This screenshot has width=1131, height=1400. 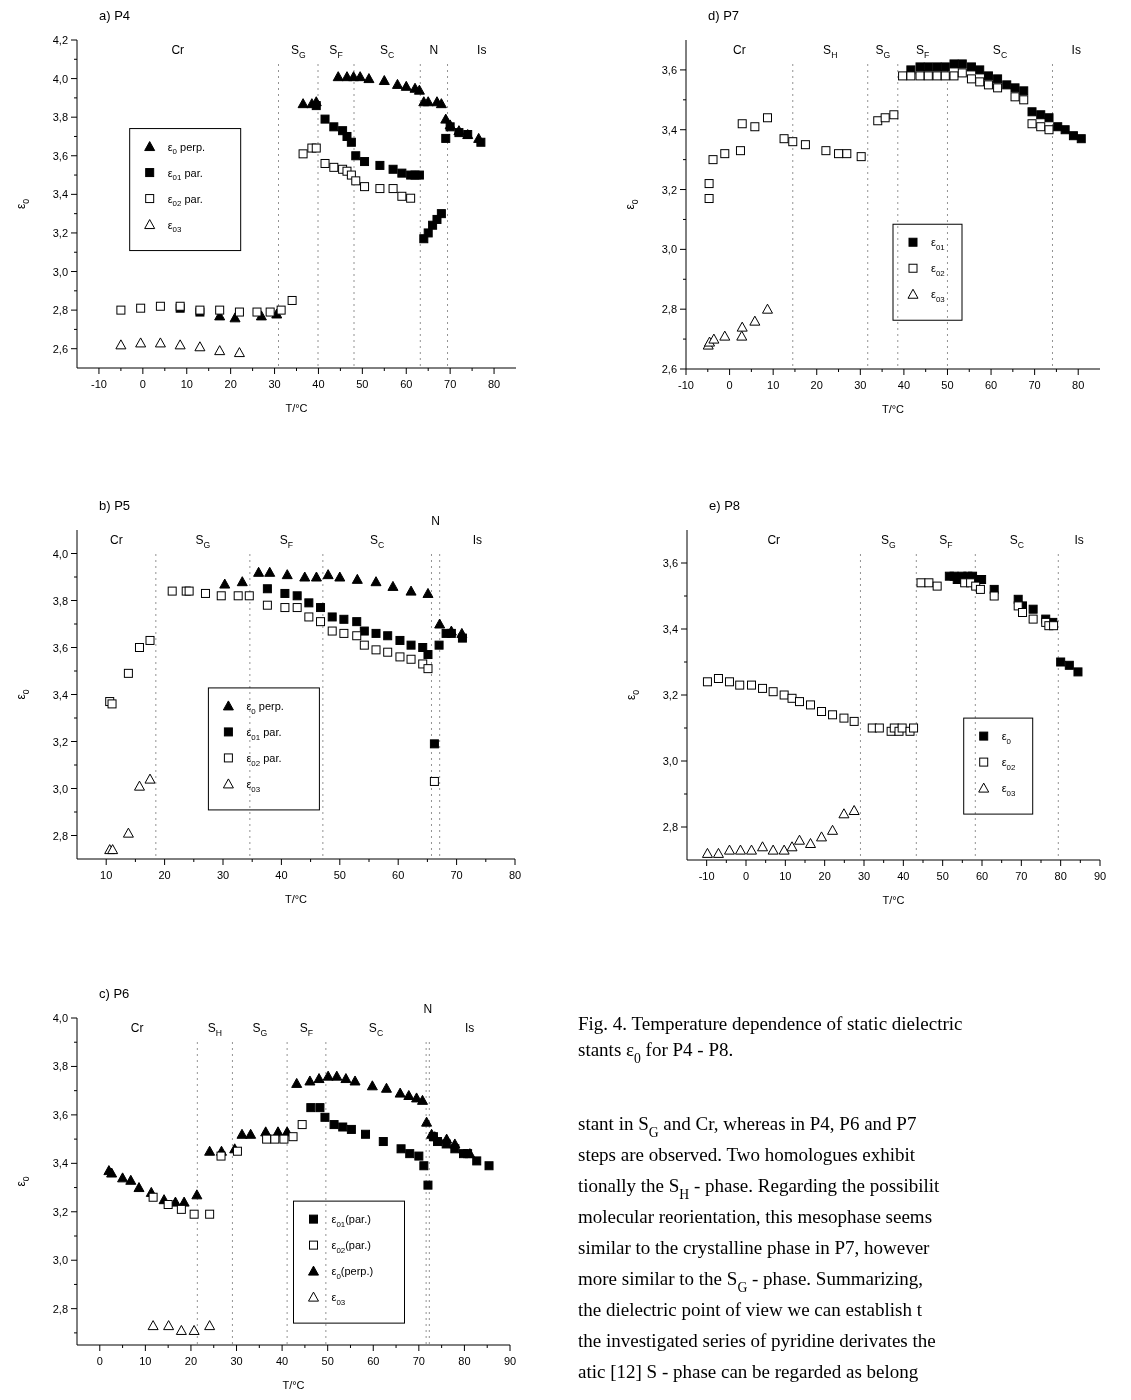 I want to click on text: the investigated series of pyridine derivates the, so click(x=757, y=1340).